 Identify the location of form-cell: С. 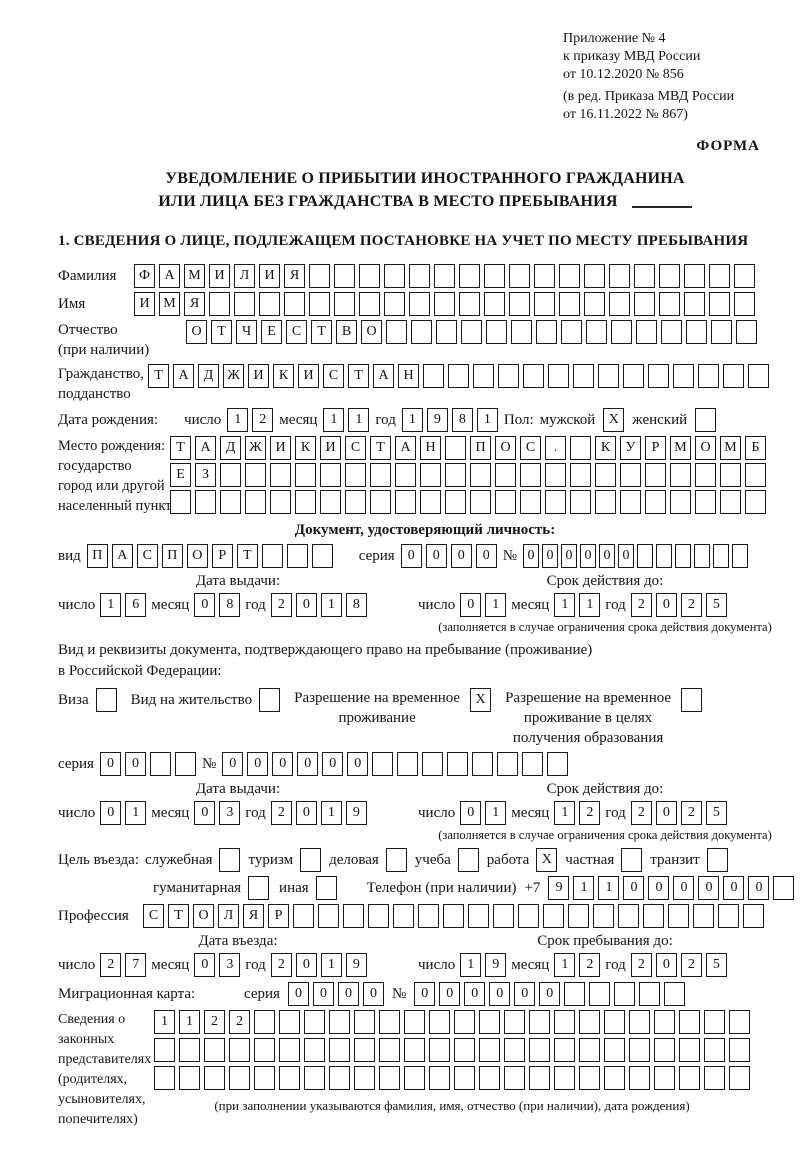
(147, 556).